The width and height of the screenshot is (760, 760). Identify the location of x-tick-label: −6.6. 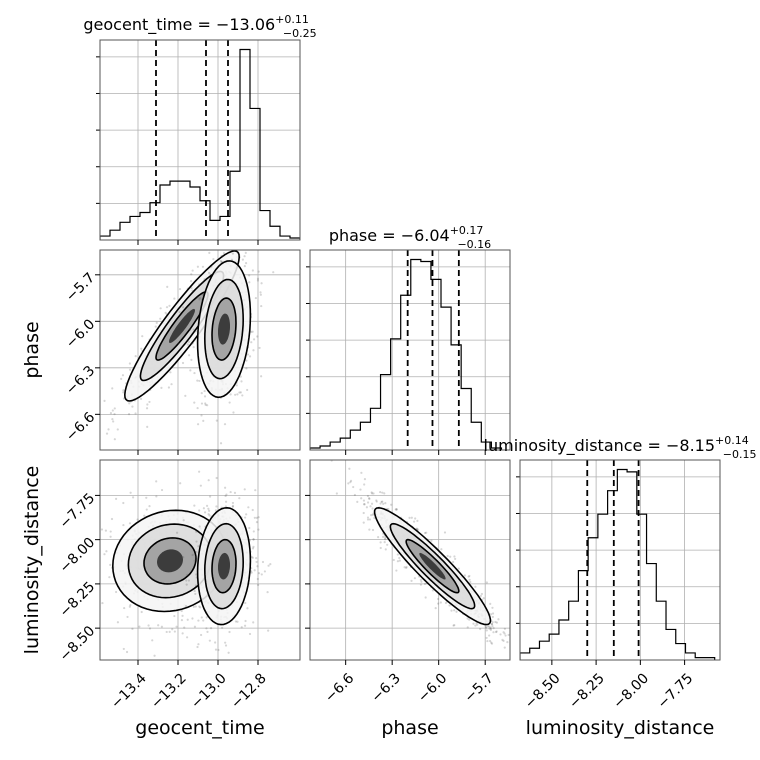
(339, 687).